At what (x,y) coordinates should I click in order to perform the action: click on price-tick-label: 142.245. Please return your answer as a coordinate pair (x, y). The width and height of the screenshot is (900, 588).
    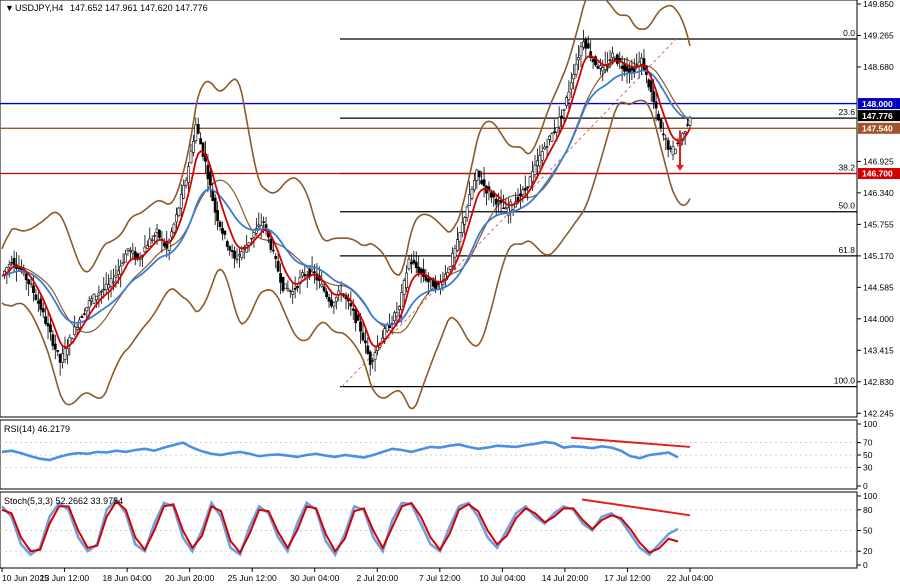
    Looking at the image, I should click on (878, 413).